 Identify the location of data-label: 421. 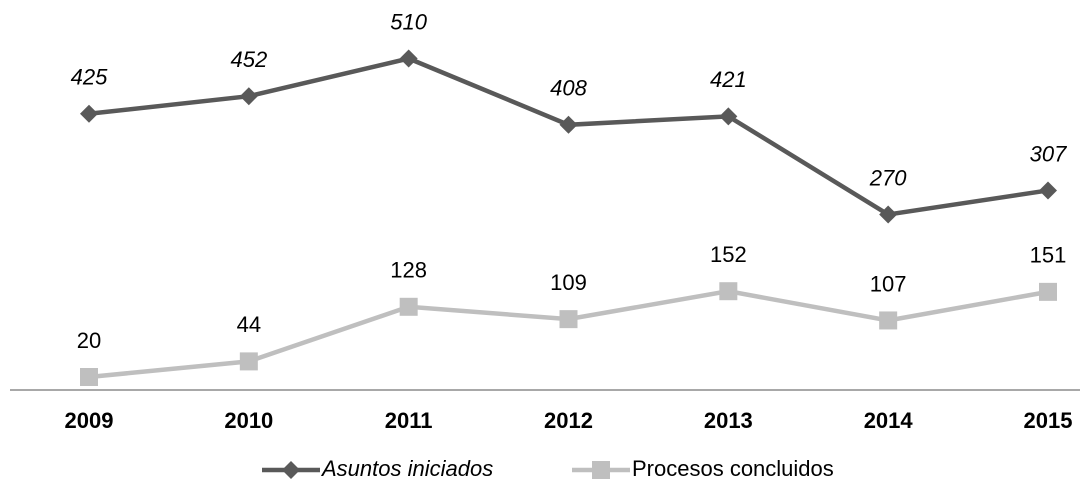
(728, 79).